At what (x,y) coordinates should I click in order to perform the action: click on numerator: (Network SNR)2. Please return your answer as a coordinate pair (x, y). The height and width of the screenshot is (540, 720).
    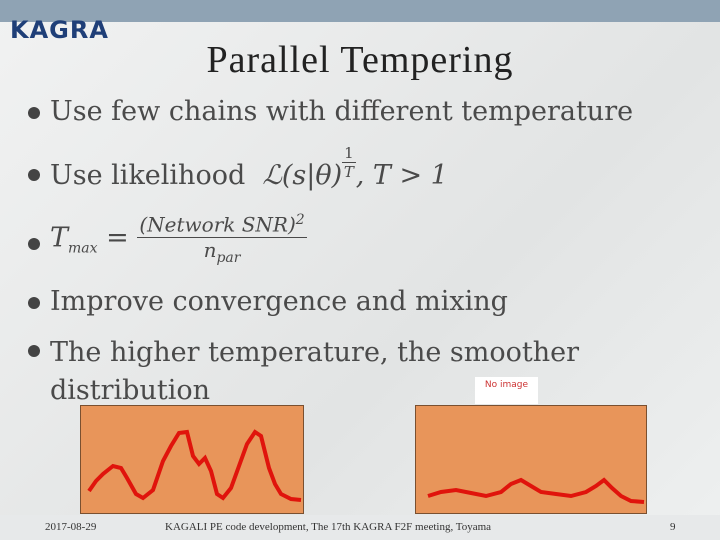
    Looking at the image, I should click on (222, 225).